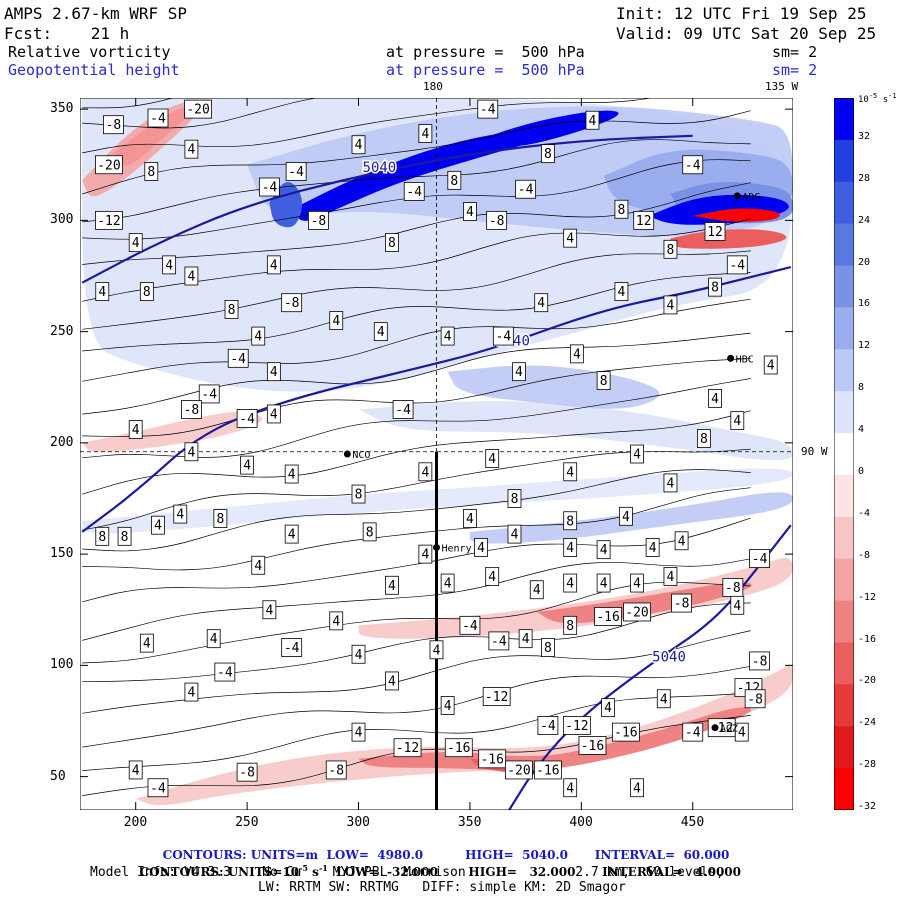 This screenshot has height=900, width=900. What do you see at coordinates (62, 665) in the screenshot?
I see `y-tick-label: 100` at bounding box center [62, 665].